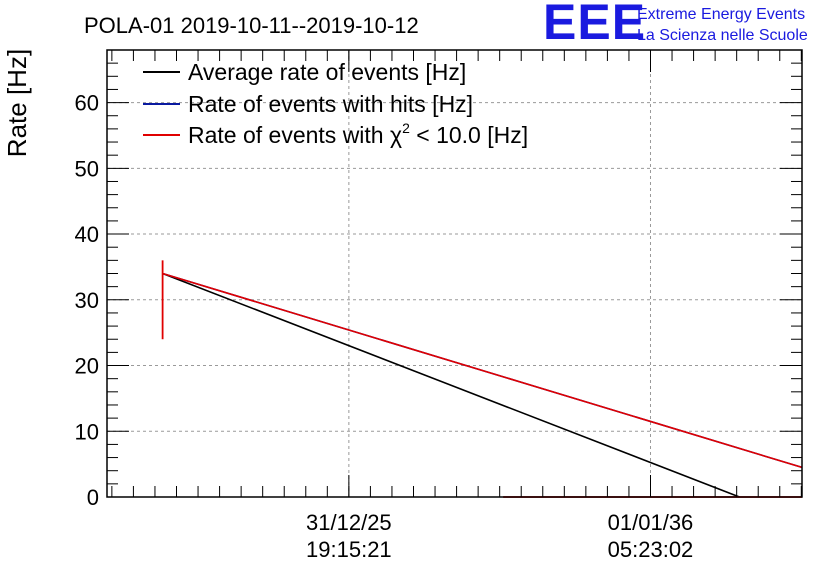 The image size is (836, 572). I want to click on y-tick-label: 60, so click(87, 103).